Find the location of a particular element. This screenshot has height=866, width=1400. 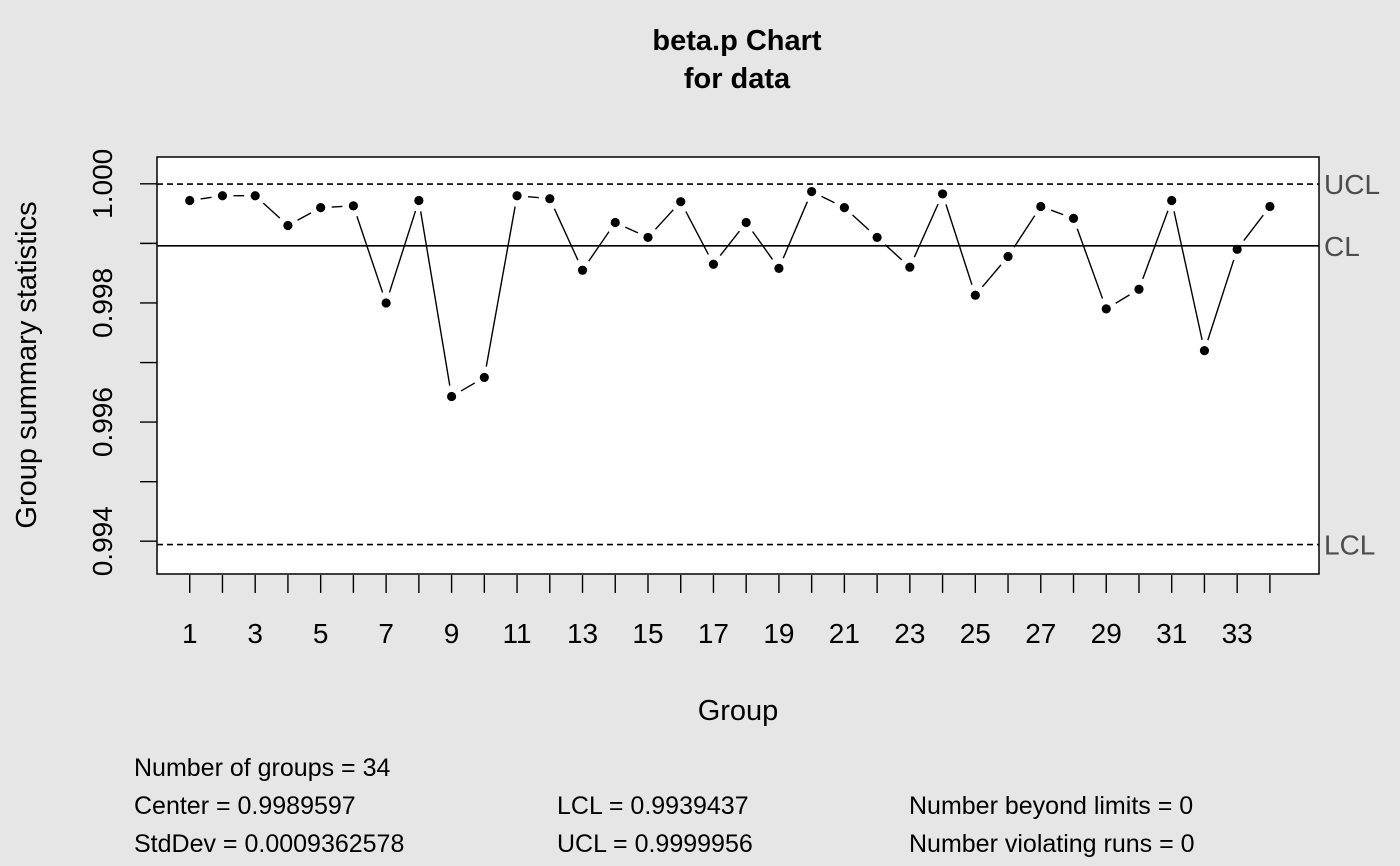

x-tick-label: 7 is located at coordinates (386, 633).